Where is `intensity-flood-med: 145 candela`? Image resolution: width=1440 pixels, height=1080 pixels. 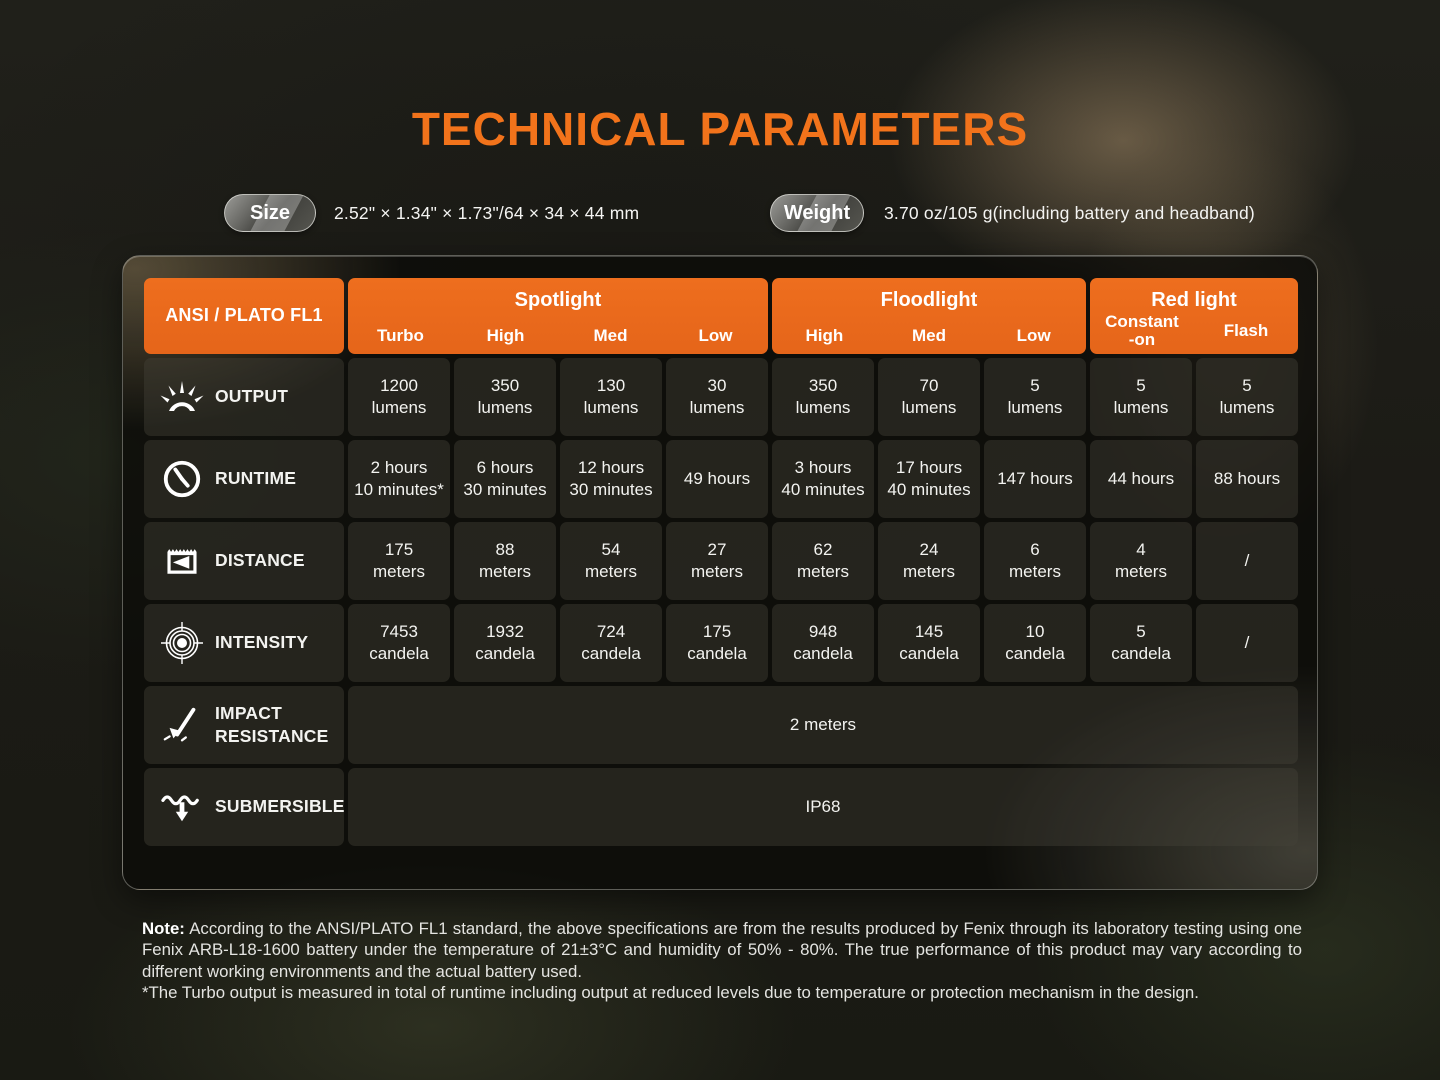 intensity-flood-med: 145 candela is located at coordinates (929, 643).